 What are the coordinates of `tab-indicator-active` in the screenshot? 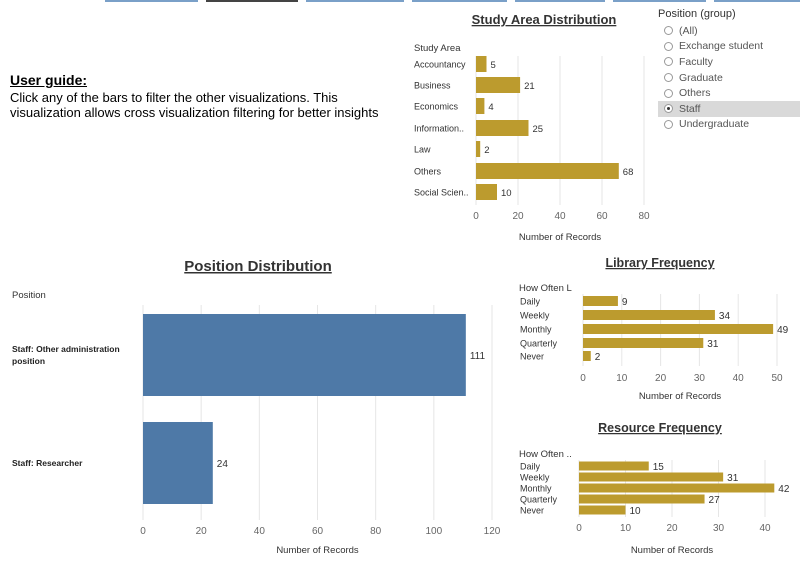 It's located at (252, 1).